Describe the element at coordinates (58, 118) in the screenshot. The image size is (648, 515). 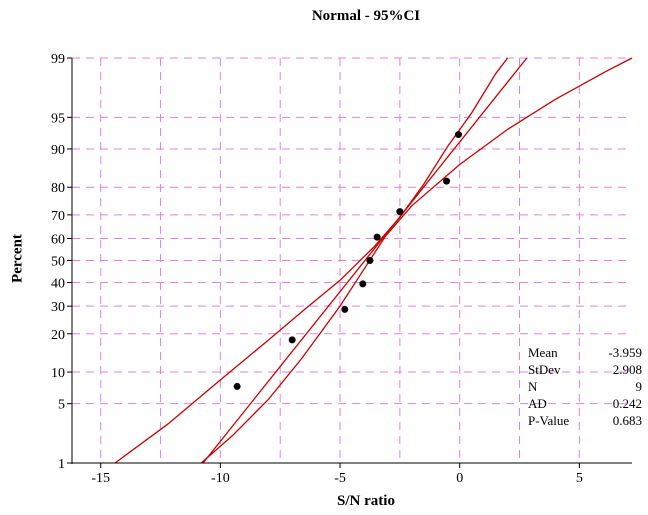
I see `y-tick-label: 95` at that location.